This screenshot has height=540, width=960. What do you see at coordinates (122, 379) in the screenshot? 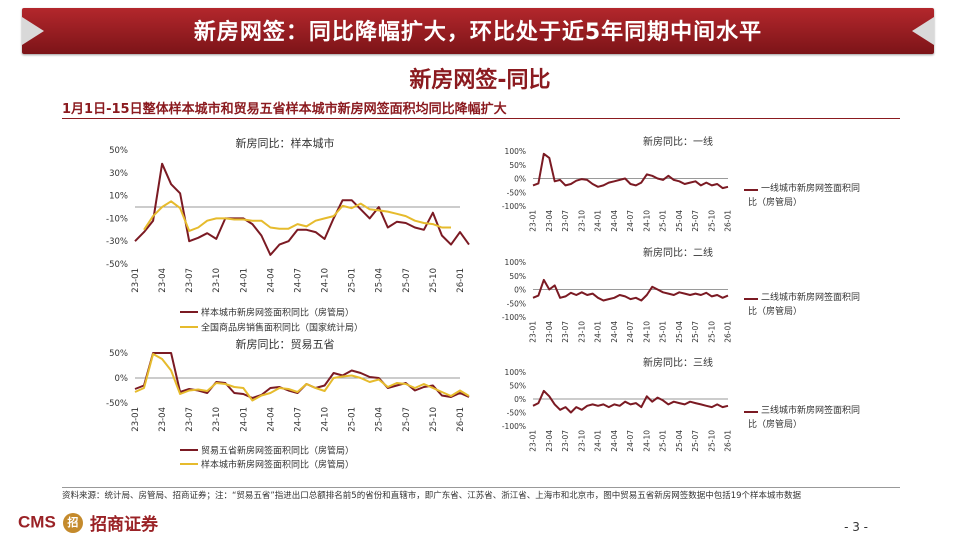
I see `y-tick-label-trade5: 0%` at bounding box center [122, 379].